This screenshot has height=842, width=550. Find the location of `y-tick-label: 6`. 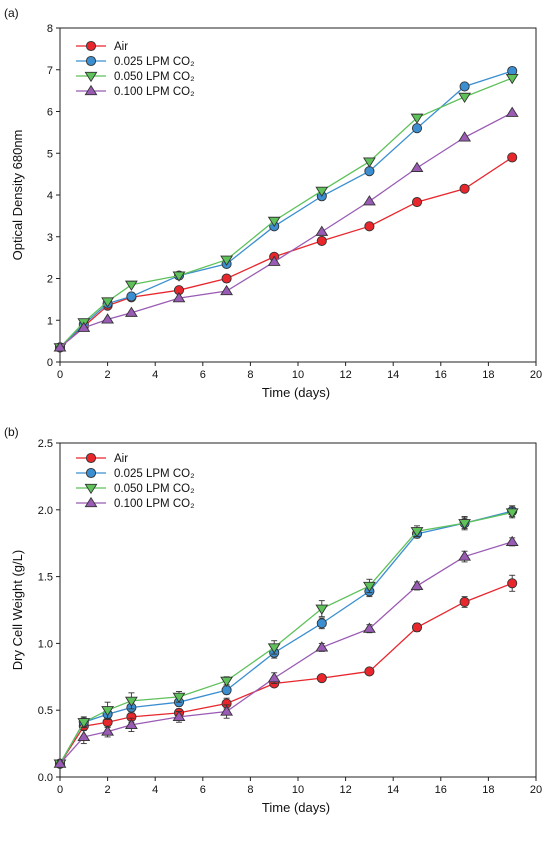

y-tick-label: 6 is located at coordinates (50, 113).